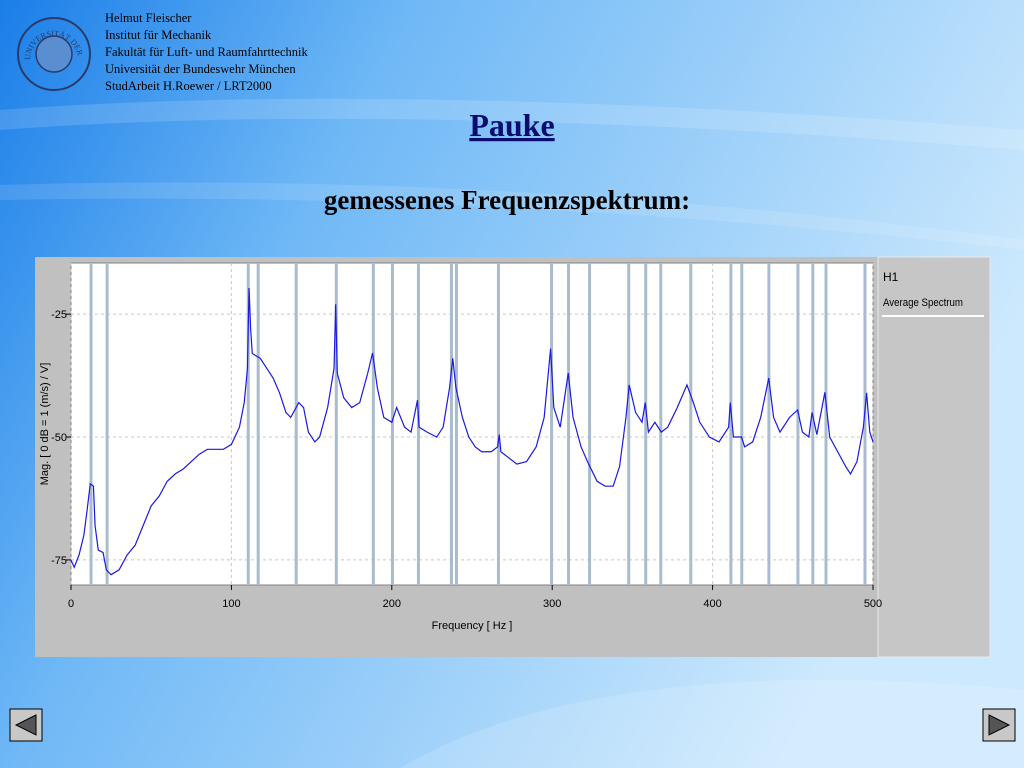  Describe the element at coordinates (507, 200) in the screenshot. I see `slide-subtitle: gemessenes Frequenzspektrum:` at that location.